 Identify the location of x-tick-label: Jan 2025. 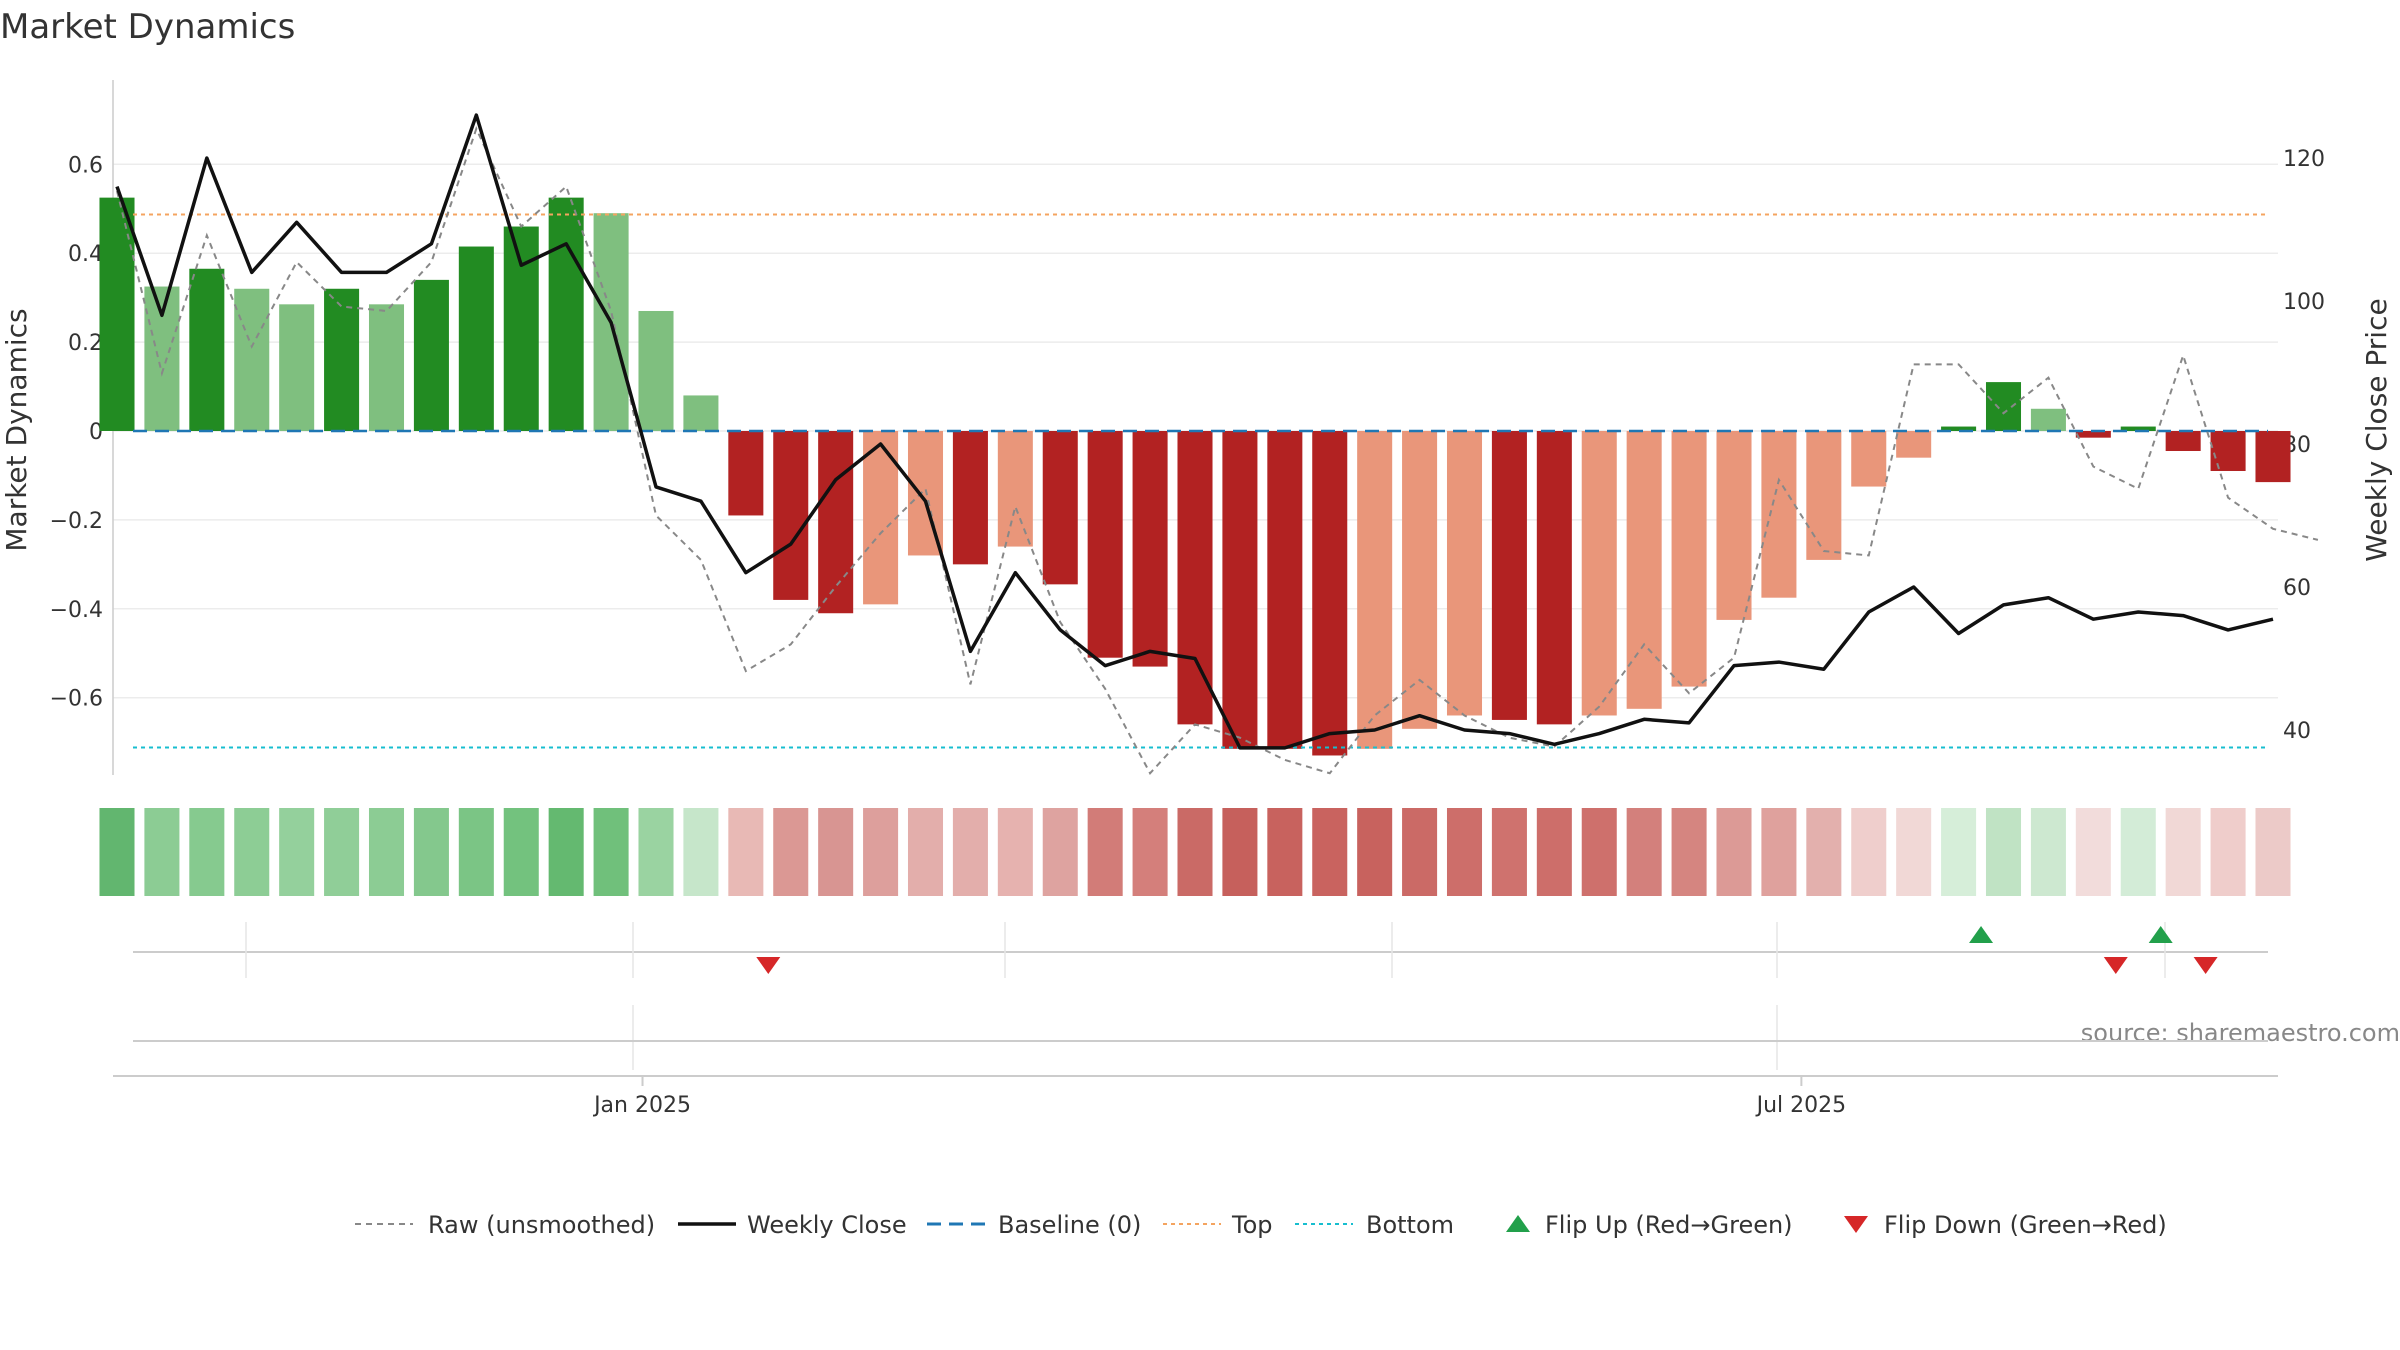
(641, 1105).